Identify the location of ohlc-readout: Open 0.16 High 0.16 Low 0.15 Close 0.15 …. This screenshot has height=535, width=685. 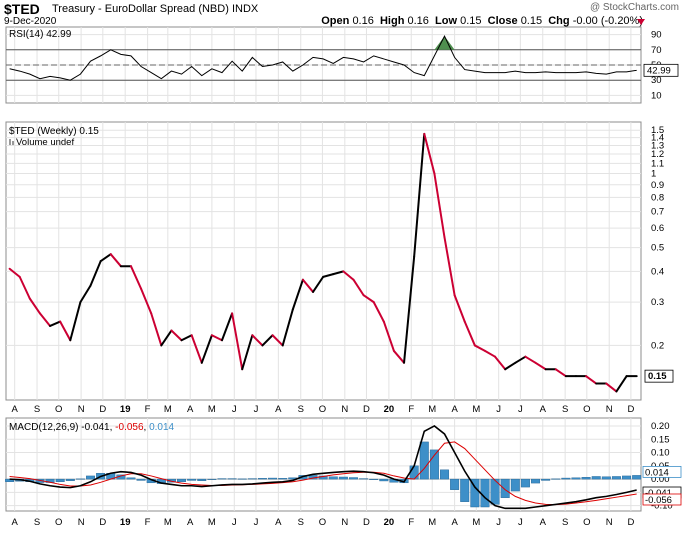
(482, 21).